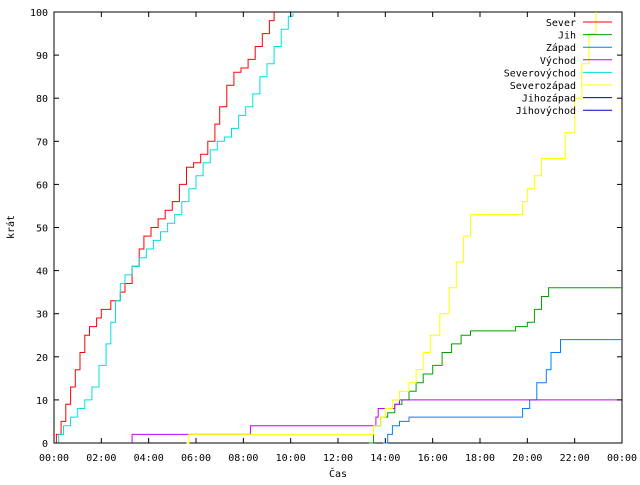 The height and width of the screenshot is (485, 640). Describe the element at coordinates (42, 272) in the screenshot. I see `y-tick-label: 40` at that location.